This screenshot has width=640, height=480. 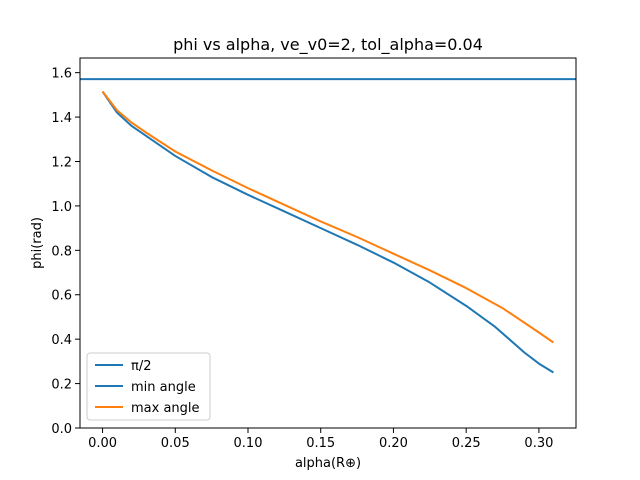 What do you see at coordinates (141, 366) in the screenshot?
I see `legend-label-0: π/2` at bounding box center [141, 366].